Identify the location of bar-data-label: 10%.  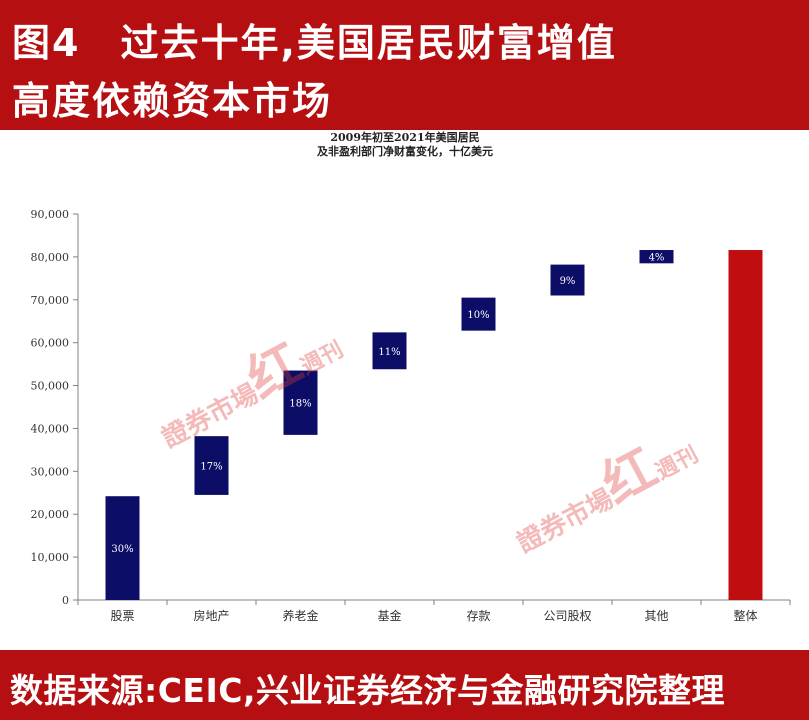
(478, 315).